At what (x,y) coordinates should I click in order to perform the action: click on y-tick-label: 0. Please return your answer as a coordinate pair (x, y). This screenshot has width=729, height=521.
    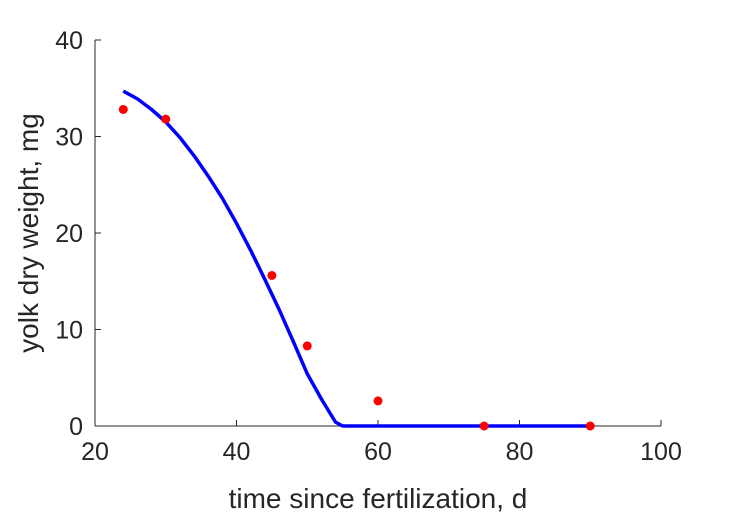
    Looking at the image, I should click on (76, 427).